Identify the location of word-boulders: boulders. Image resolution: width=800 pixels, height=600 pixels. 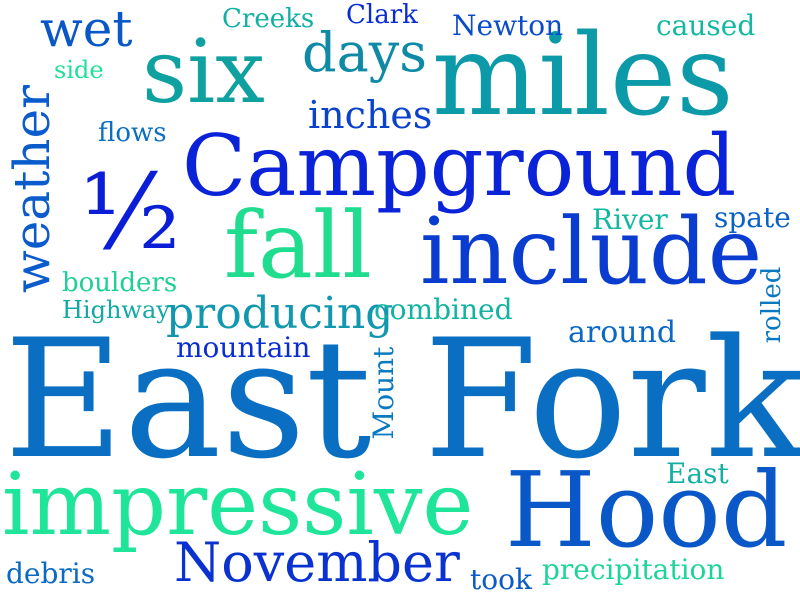
(120, 283).